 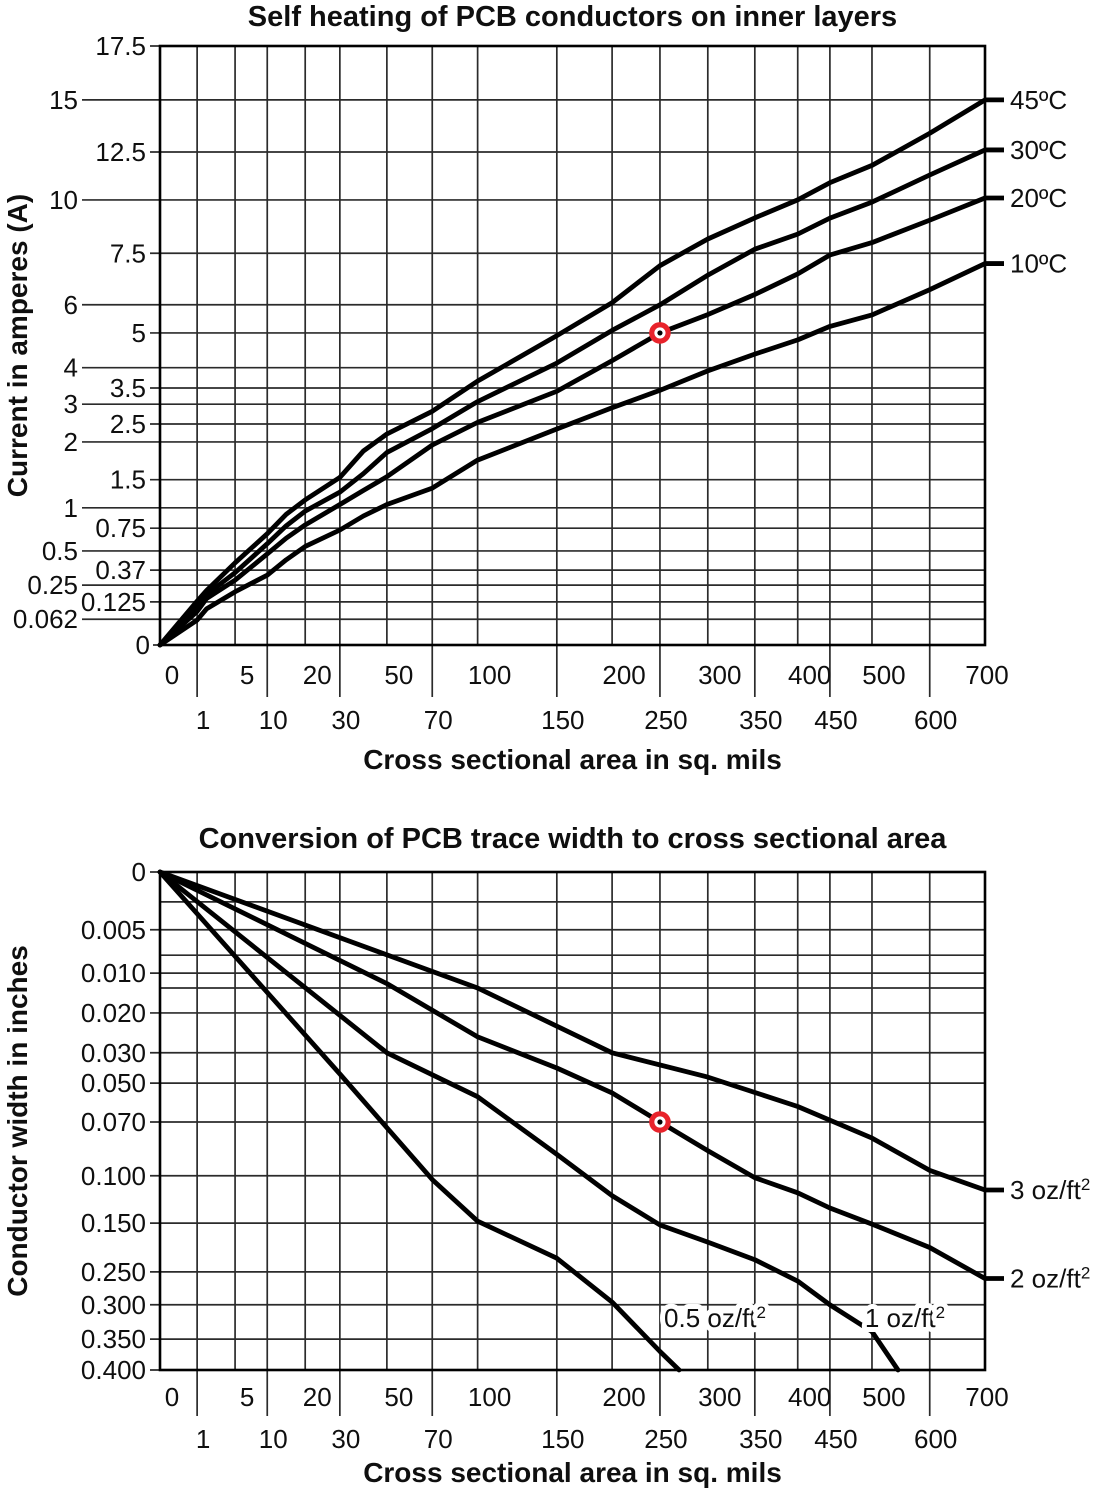 What do you see at coordinates (809, 1397) in the screenshot?
I see `tick-label-x: 400` at bounding box center [809, 1397].